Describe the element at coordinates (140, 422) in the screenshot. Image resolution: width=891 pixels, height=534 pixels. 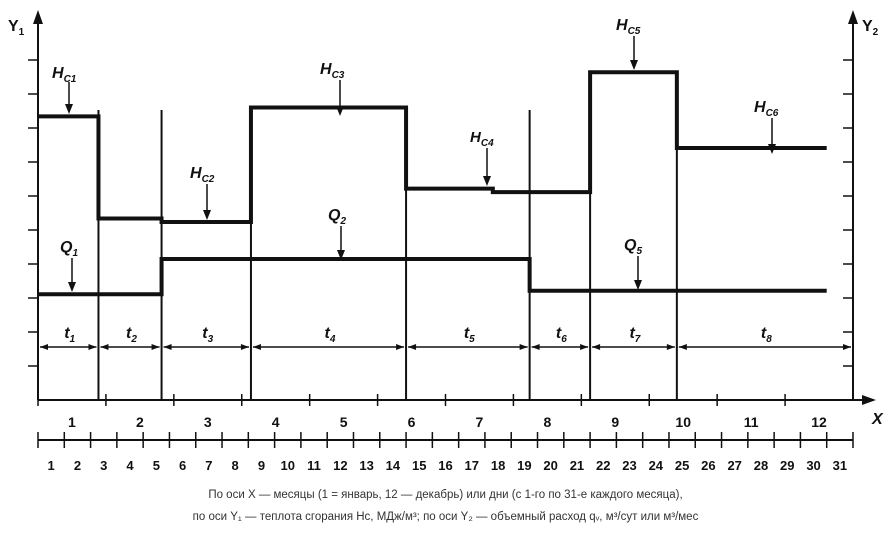
I see `month-tick-label: 2` at that location.